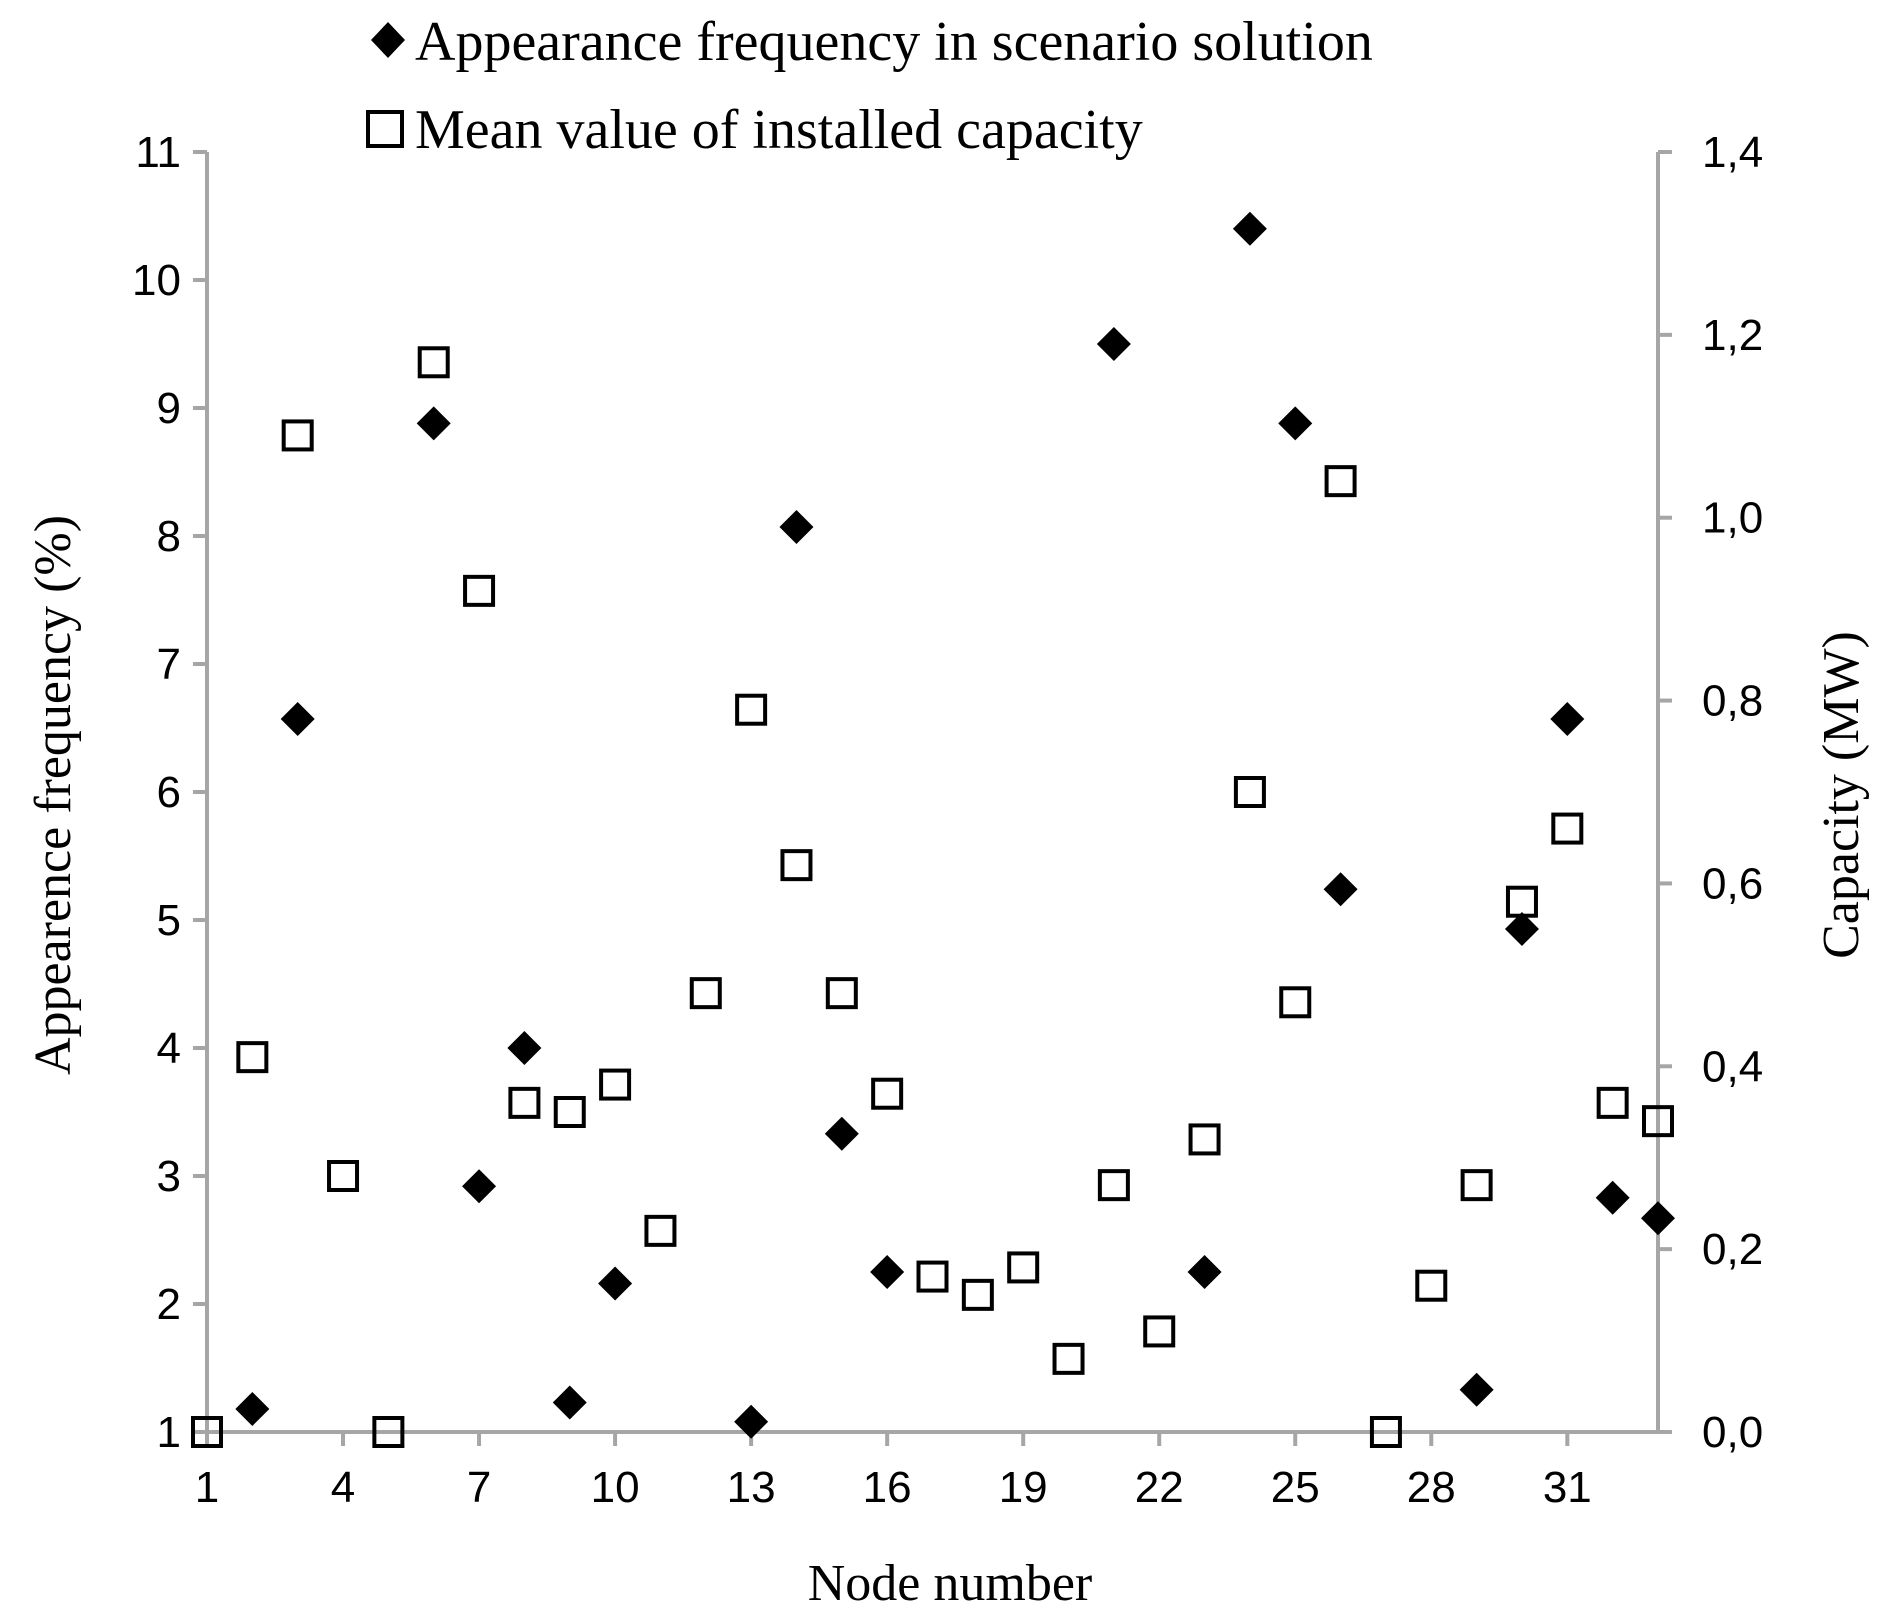 Image resolution: width=1888 pixels, height=1614 pixels. Describe the element at coordinates (1732, 335) in the screenshot. I see `y2-tick-label: 1,2` at that location.